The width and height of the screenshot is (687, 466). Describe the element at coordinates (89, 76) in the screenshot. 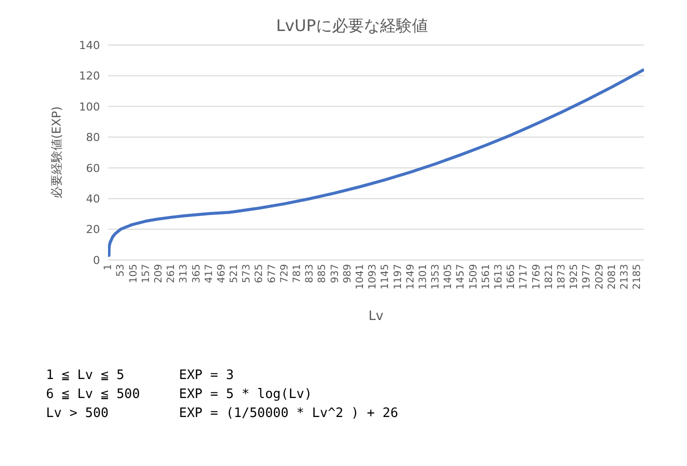

I see `y-tick-label: 120` at that location.